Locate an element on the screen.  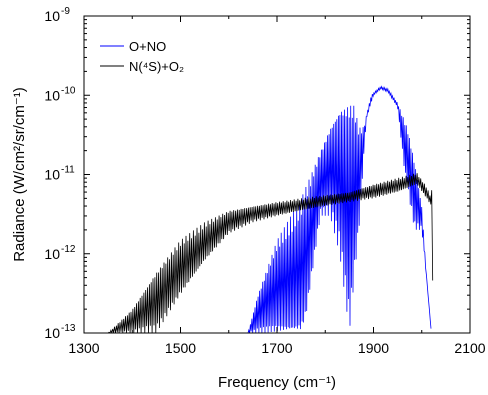
x-tick-label: 1300 is located at coordinates (83, 348).